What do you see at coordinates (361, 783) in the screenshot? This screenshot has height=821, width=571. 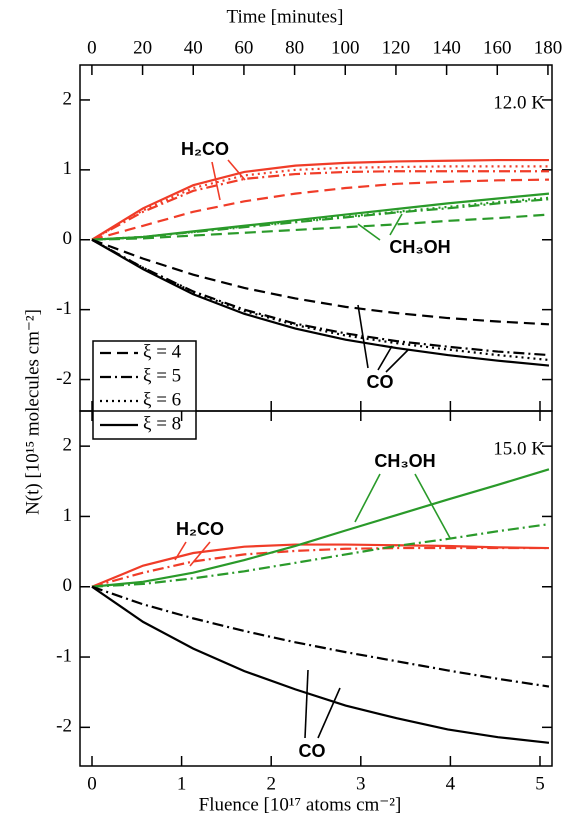 I see `x-tick-label: 3` at bounding box center [361, 783].